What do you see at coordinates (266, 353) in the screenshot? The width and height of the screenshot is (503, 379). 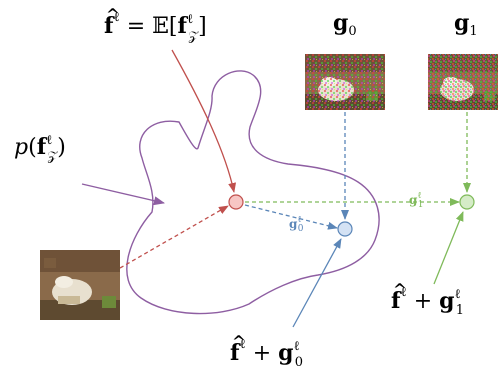 I see `sum0-label: fℓ + gℓ 0` at bounding box center [266, 353].